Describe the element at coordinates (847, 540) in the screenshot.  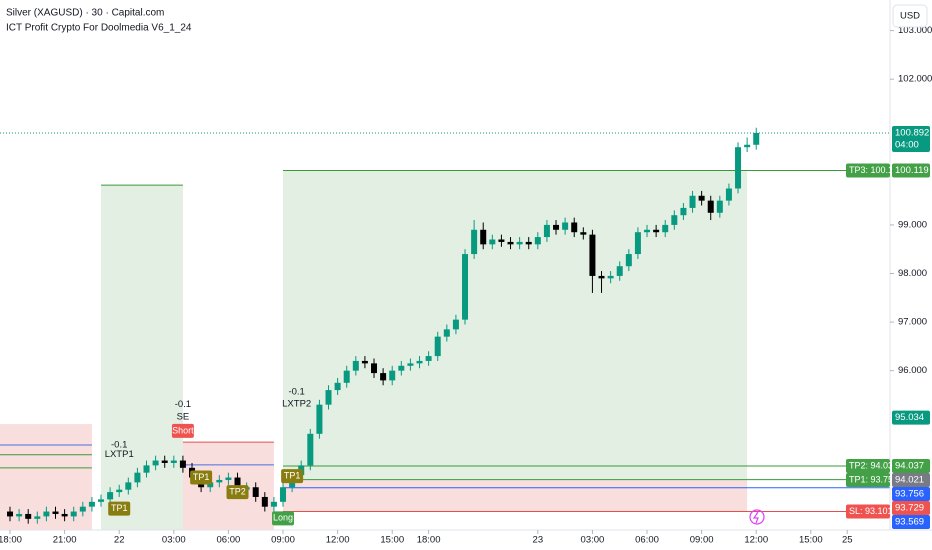
I see `x-tick-label: 25` at that location.